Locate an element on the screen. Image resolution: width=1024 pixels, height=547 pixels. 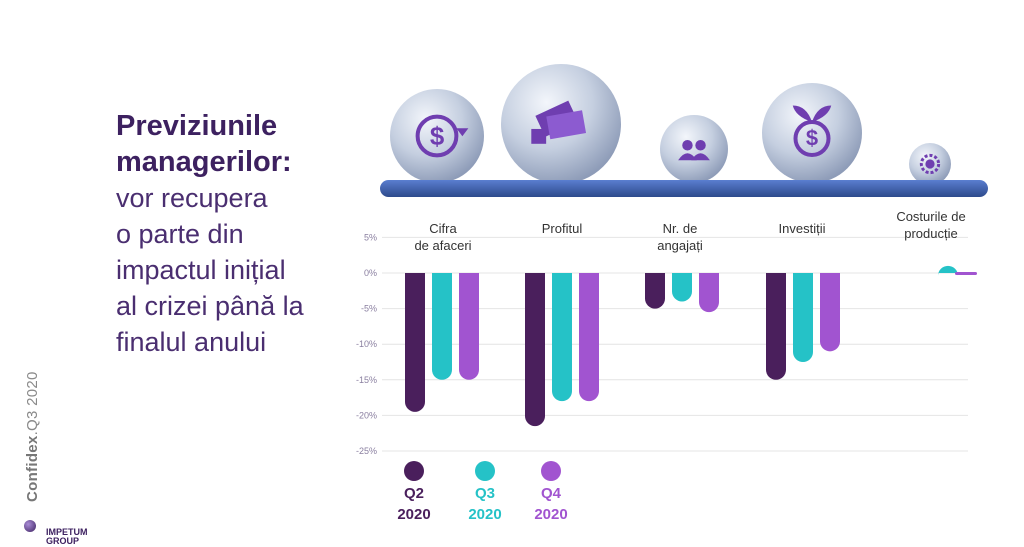
dollar-plant-icon: $ is located at coordinates (812, 133).